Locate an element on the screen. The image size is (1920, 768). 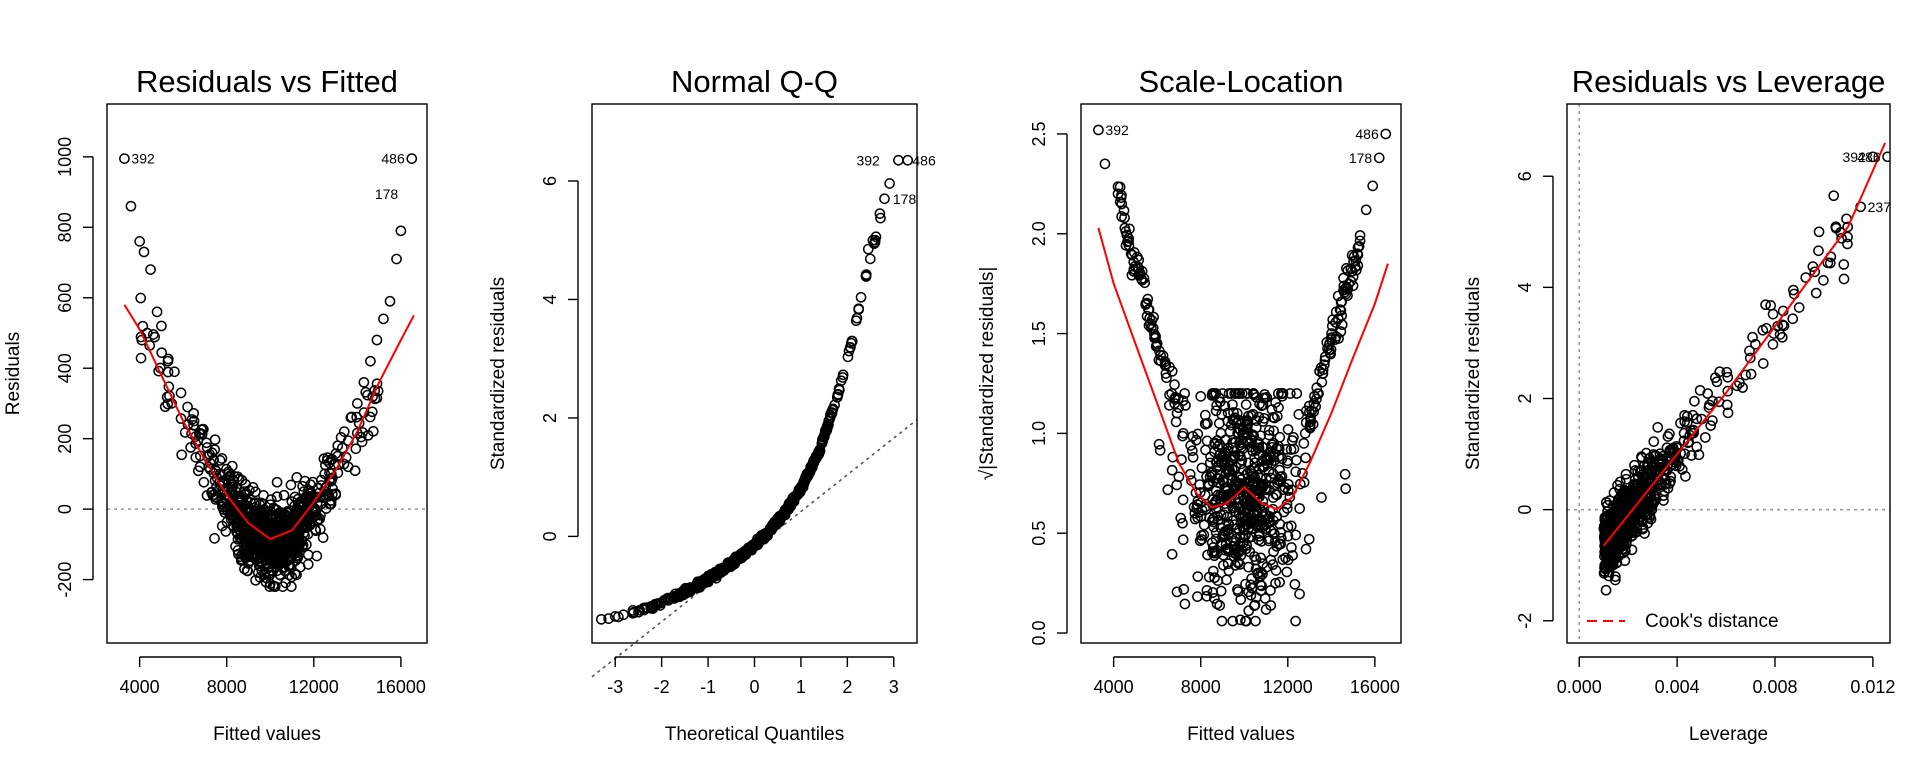
x-tick-label: -1 is located at coordinates (708, 687).